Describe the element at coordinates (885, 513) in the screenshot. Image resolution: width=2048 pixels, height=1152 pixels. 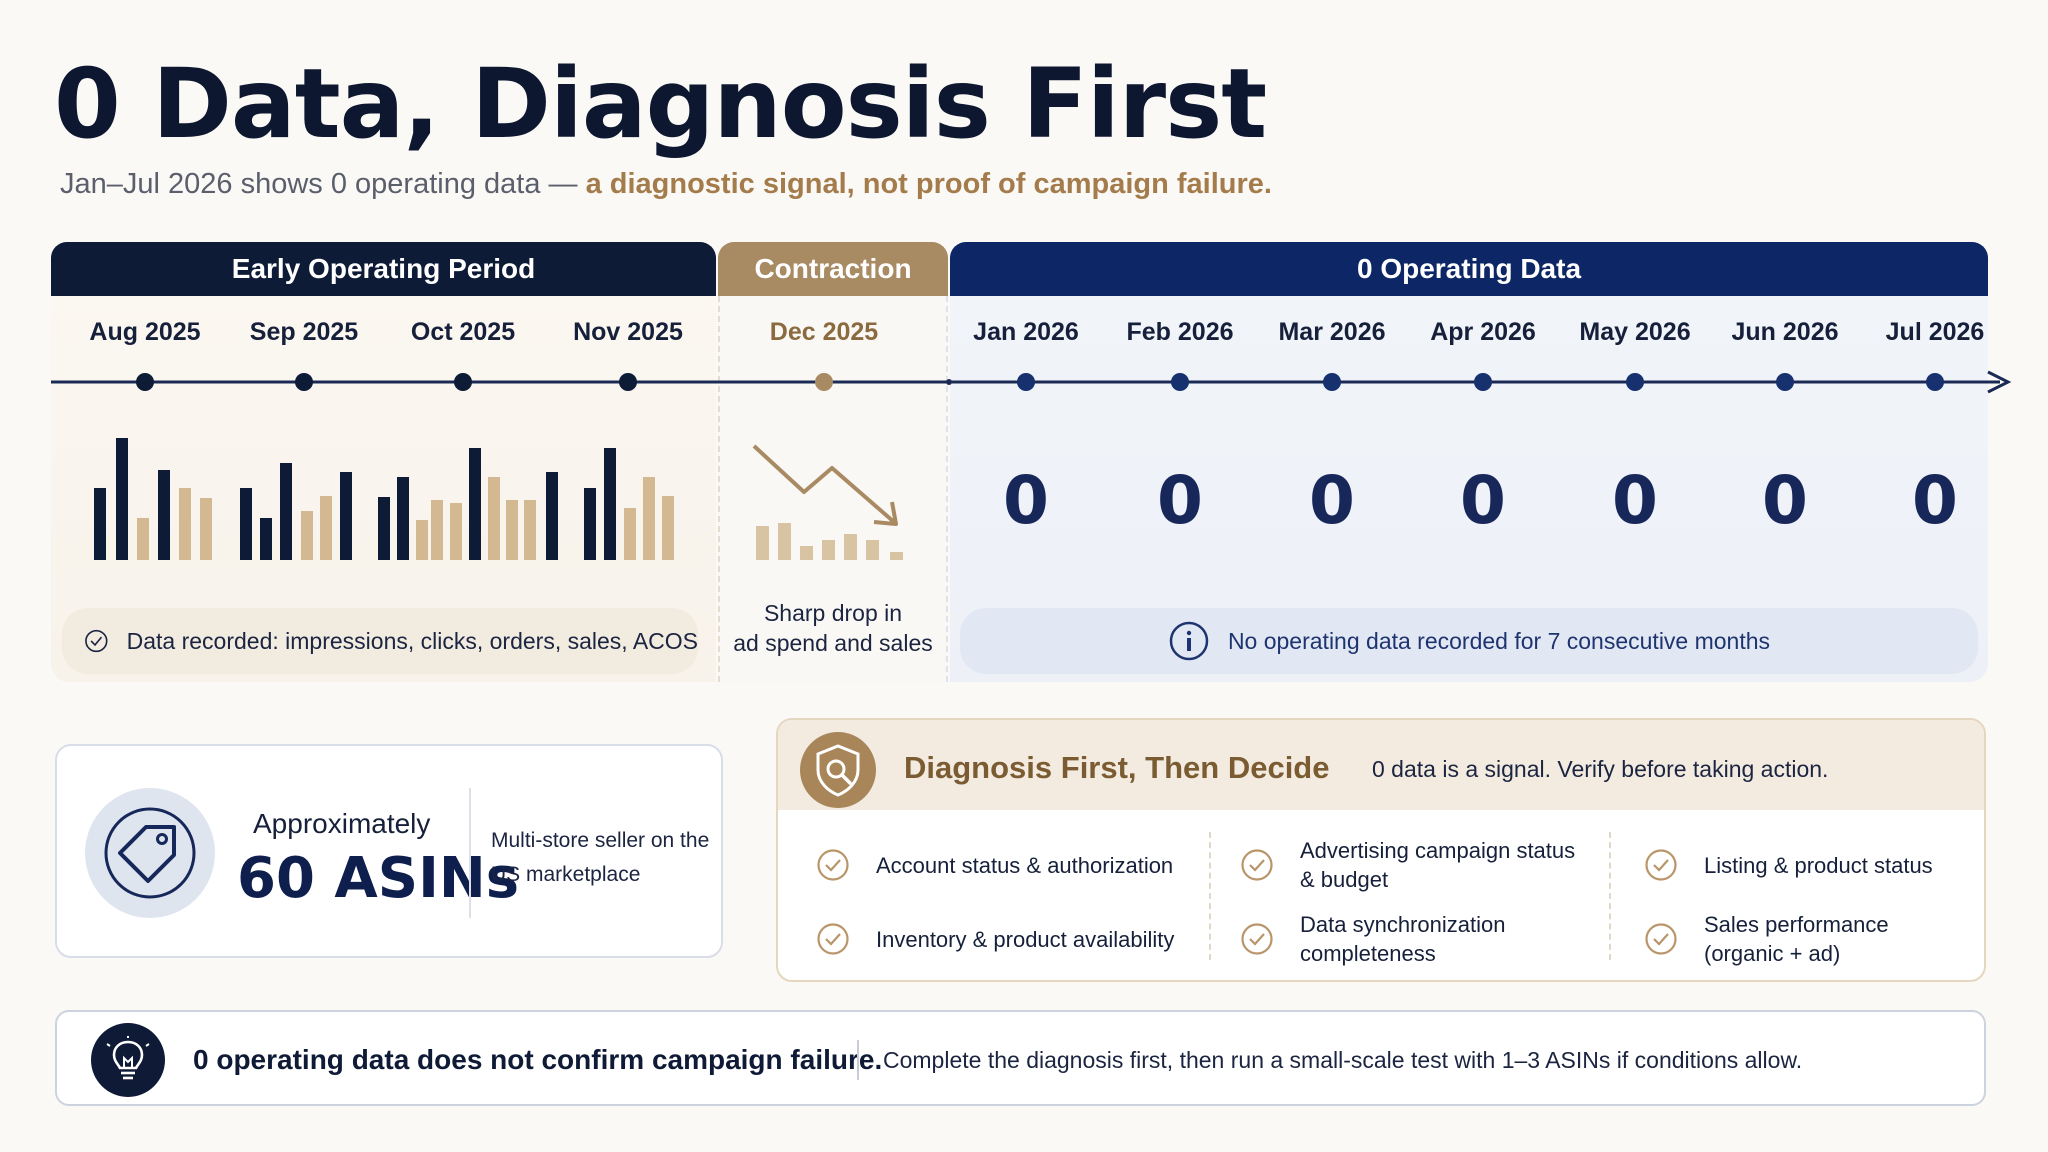
I see `trend-down-arrow-icon` at that location.